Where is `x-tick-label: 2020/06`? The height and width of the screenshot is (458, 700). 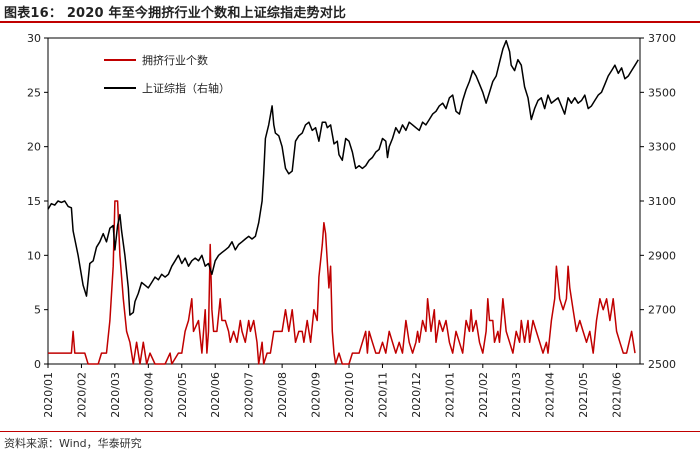
x-tick-label: 2020/06 is located at coordinates (215, 395).